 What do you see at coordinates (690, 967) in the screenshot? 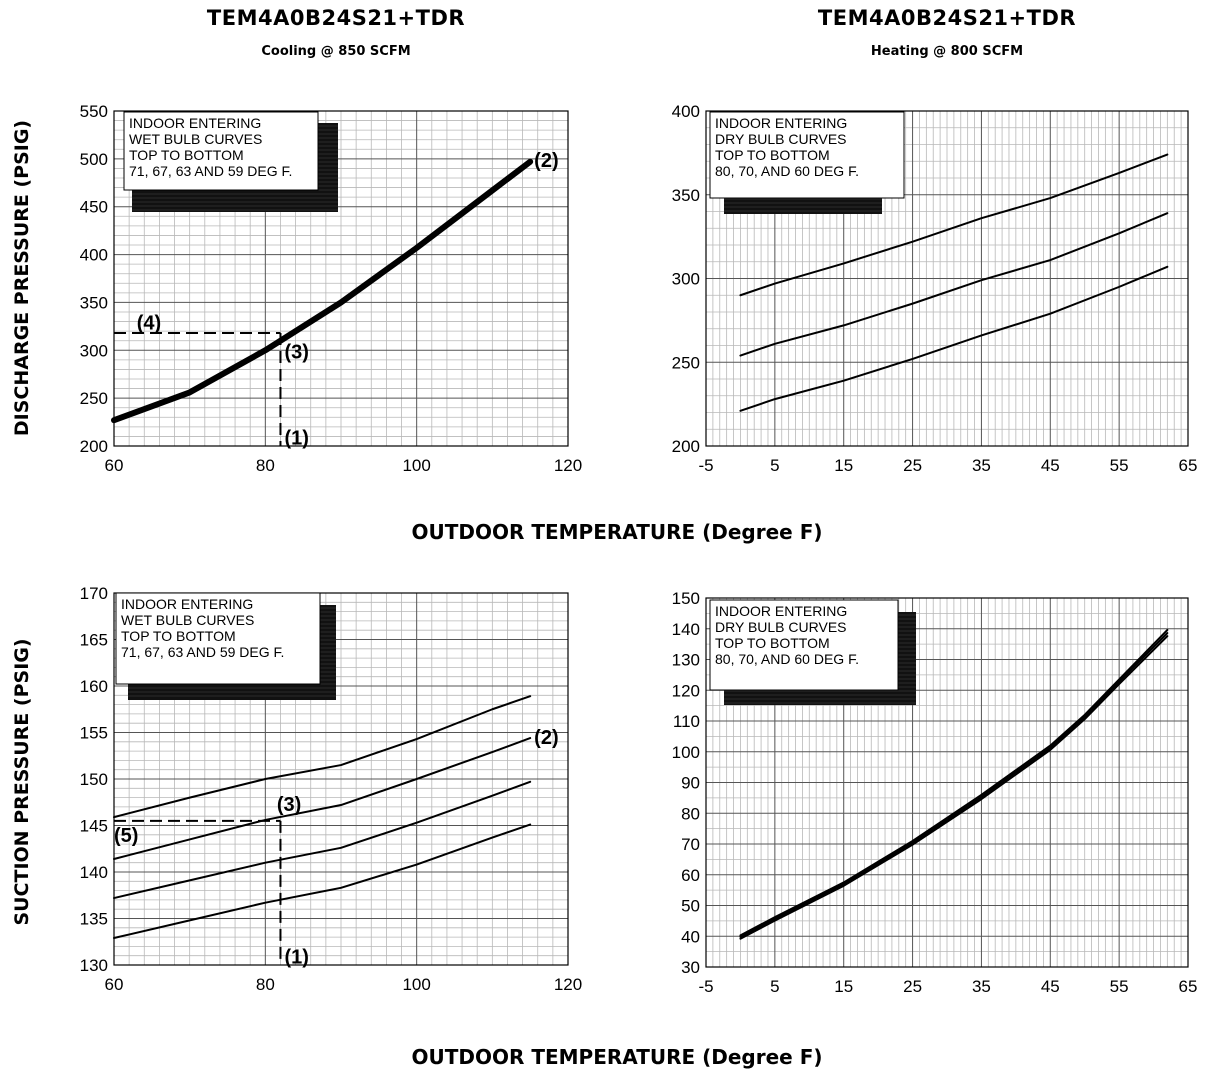
I see `suction-heating-y-tick-label: 30` at bounding box center [690, 967].